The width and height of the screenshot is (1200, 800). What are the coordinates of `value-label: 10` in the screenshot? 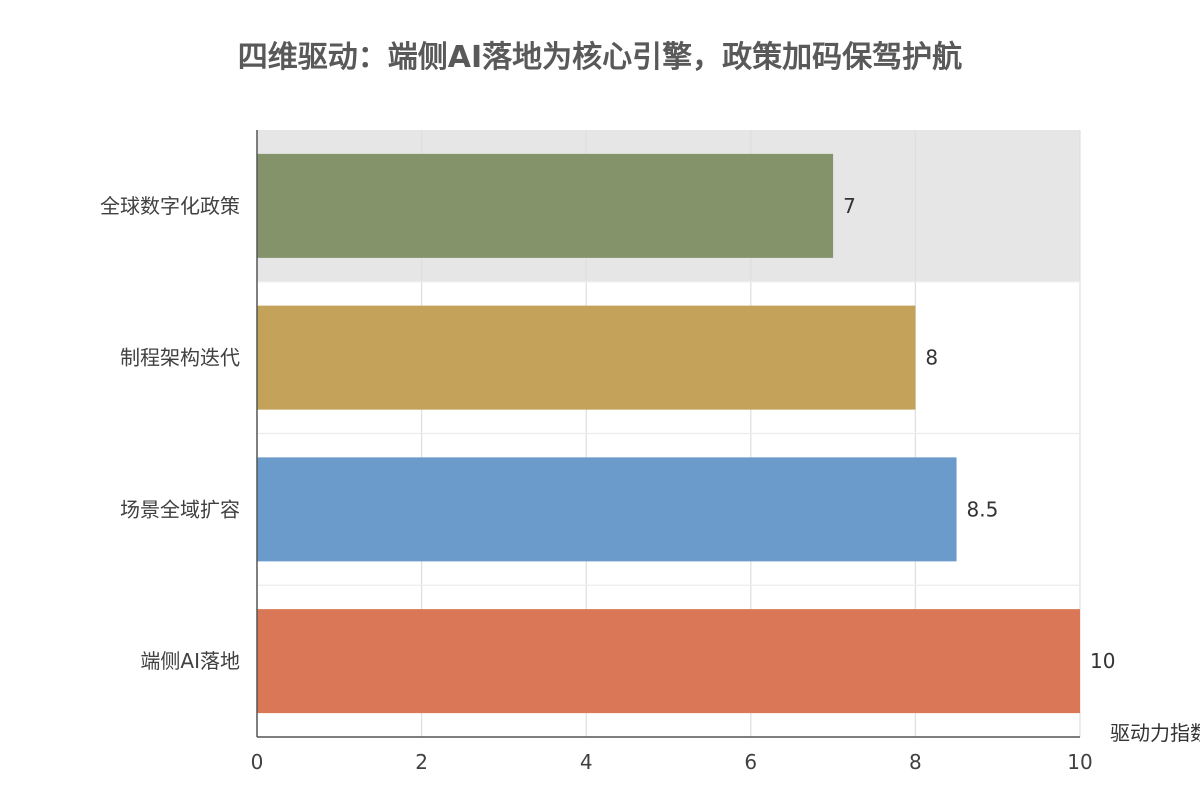 It's located at (1102, 661).